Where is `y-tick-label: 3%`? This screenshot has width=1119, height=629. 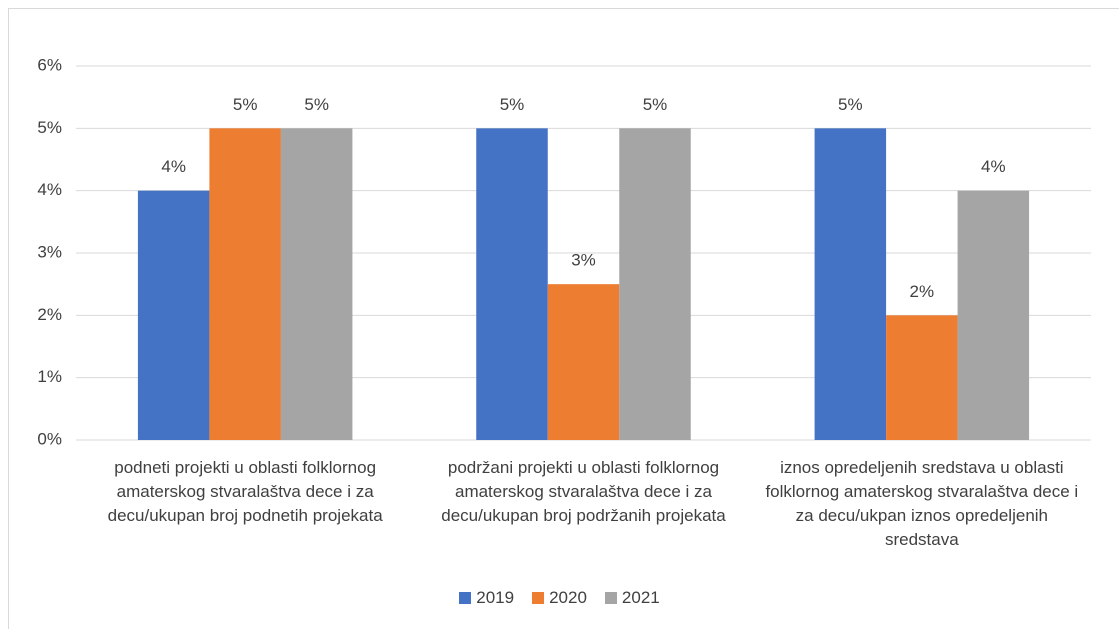
y-tick-label: 3% is located at coordinates (49, 251).